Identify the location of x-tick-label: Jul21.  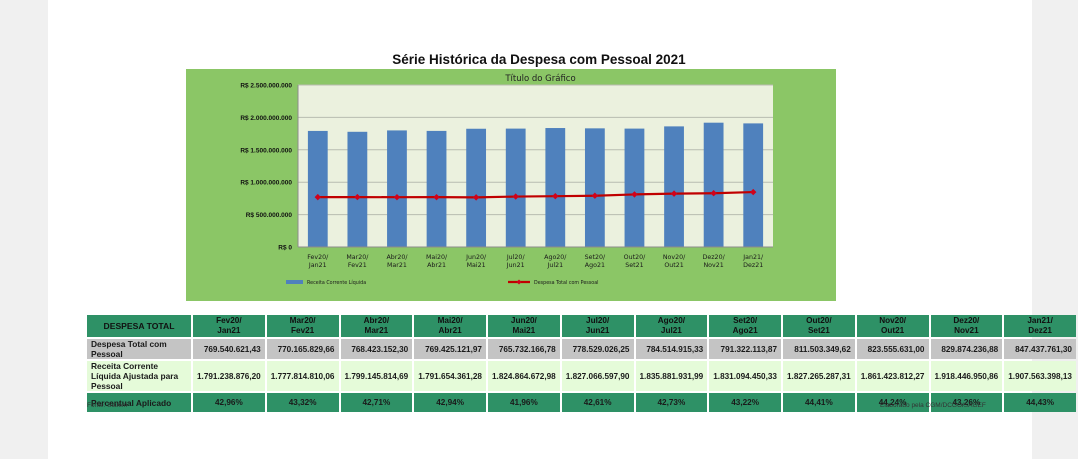
(554, 265).